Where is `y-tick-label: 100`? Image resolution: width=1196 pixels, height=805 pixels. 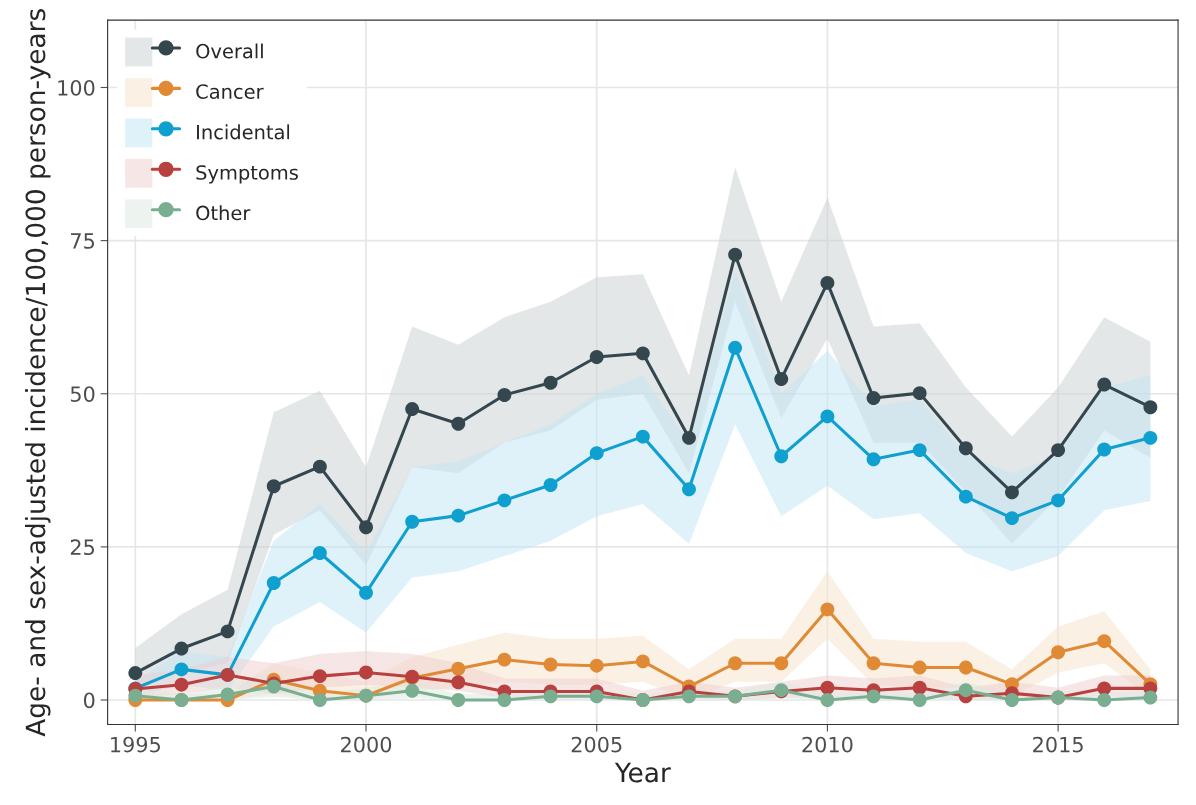 y-tick-label: 100 is located at coordinates (76, 87).